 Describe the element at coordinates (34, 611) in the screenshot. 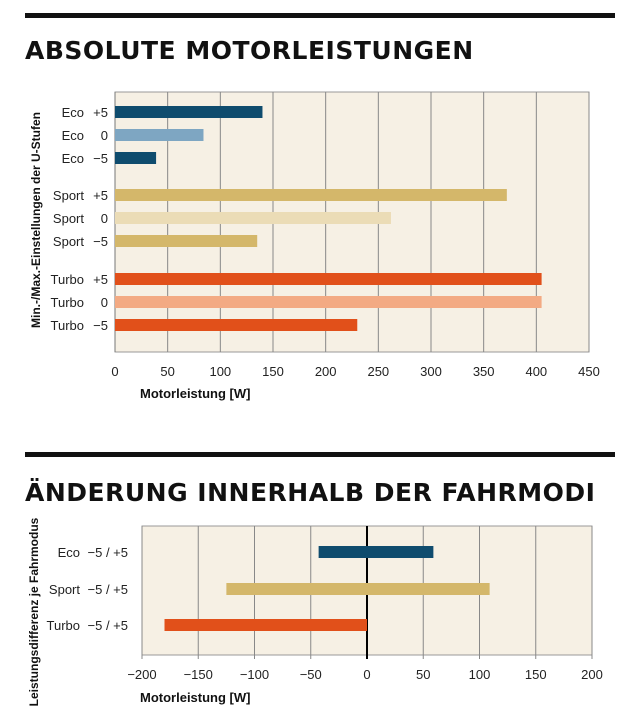

I see `y-axis-label: Leistungsdifferenz je Fahrmodus` at that location.